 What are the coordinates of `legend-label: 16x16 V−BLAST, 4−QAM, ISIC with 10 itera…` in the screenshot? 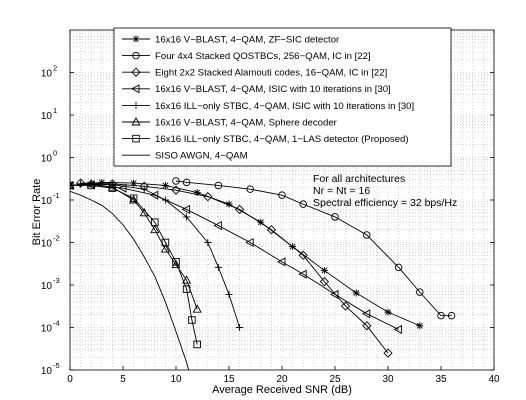 It's located at (273, 89).